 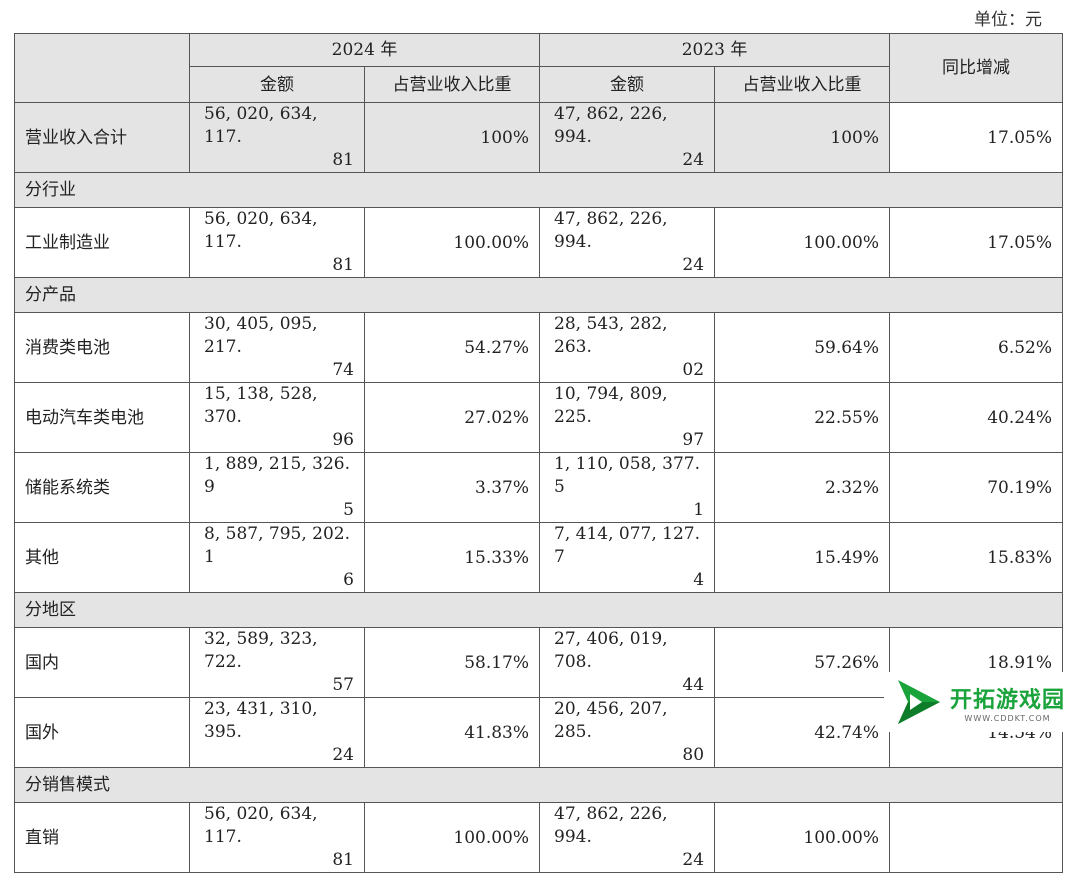 I want to click on ratio-2024-cell: 100%, so click(x=452, y=137).